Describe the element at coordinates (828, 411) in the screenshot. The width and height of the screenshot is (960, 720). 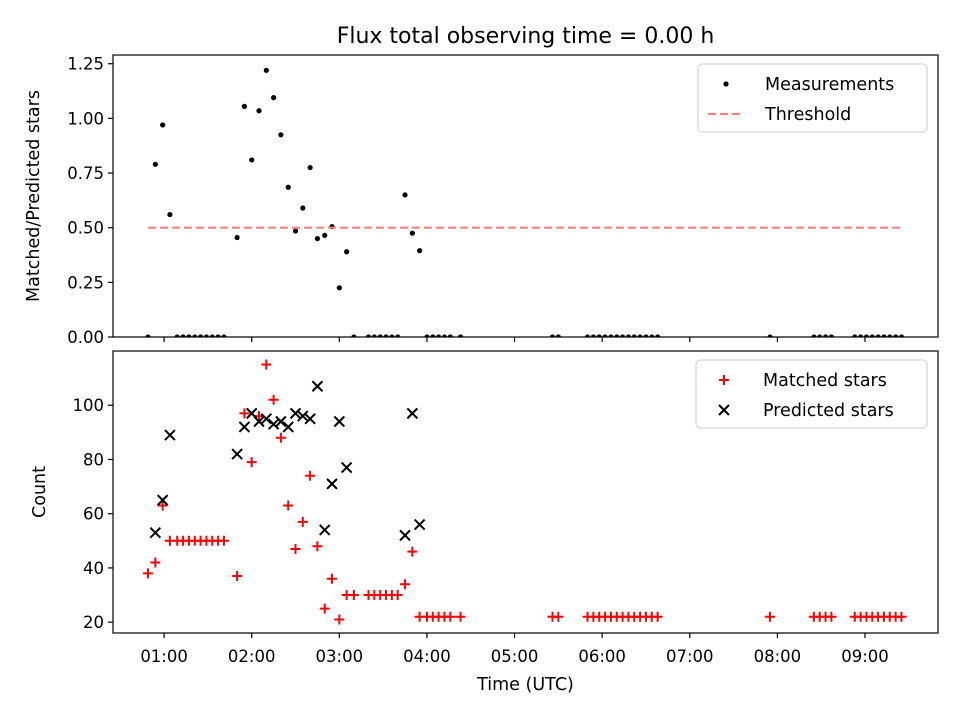
I see `legend-label: Predicted stars` at that location.